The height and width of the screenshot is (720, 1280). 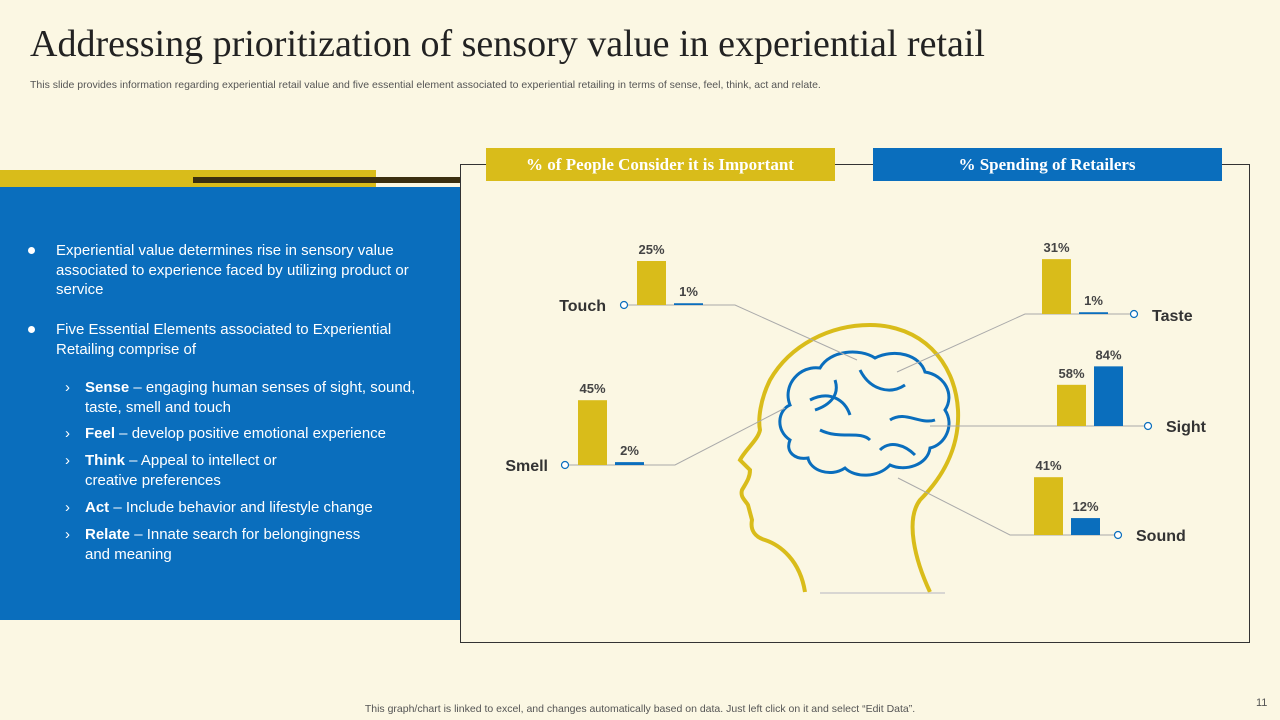 I want to click on legend-label: % of People Consider it is Important, so click(x=660, y=164).